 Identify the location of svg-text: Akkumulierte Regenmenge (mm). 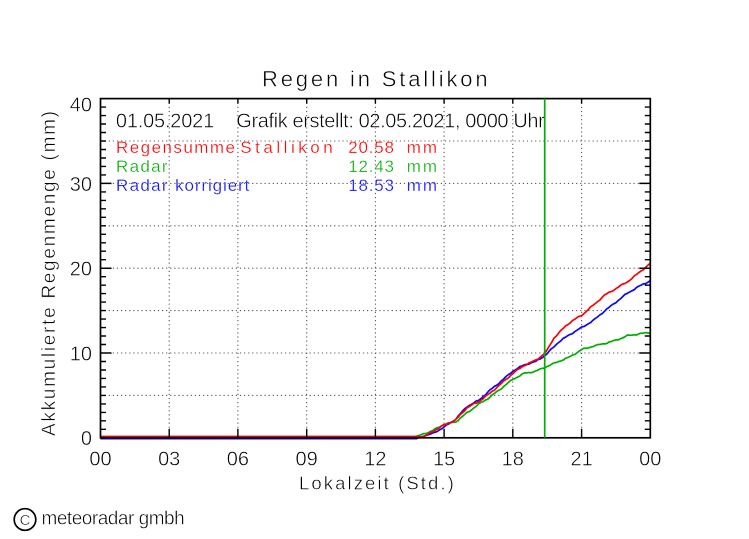
(49, 273).